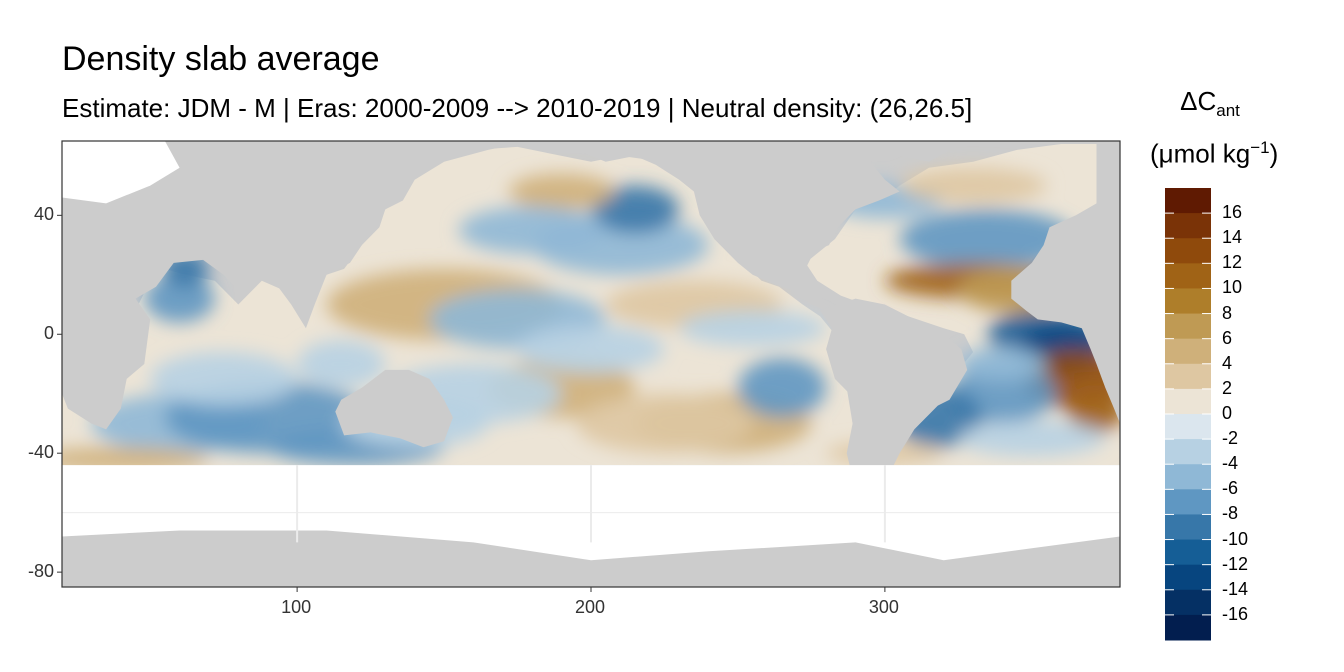 The image size is (1344, 672). Describe the element at coordinates (1227, 387) in the screenshot. I see `colorbar-tick-label: 2` at that location.